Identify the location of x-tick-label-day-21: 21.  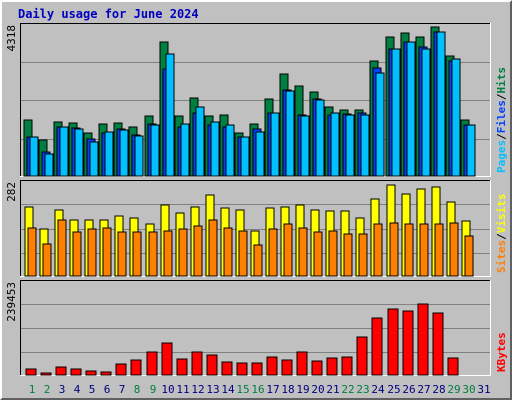
(332, 389).